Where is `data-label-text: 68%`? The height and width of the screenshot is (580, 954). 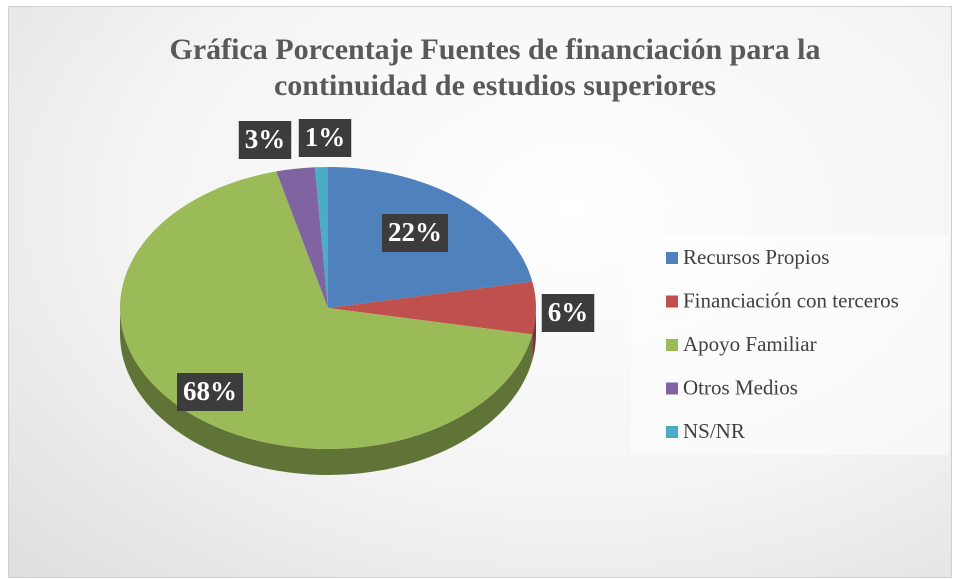
data-label-text: 68% is located at coordinates (210, 391).